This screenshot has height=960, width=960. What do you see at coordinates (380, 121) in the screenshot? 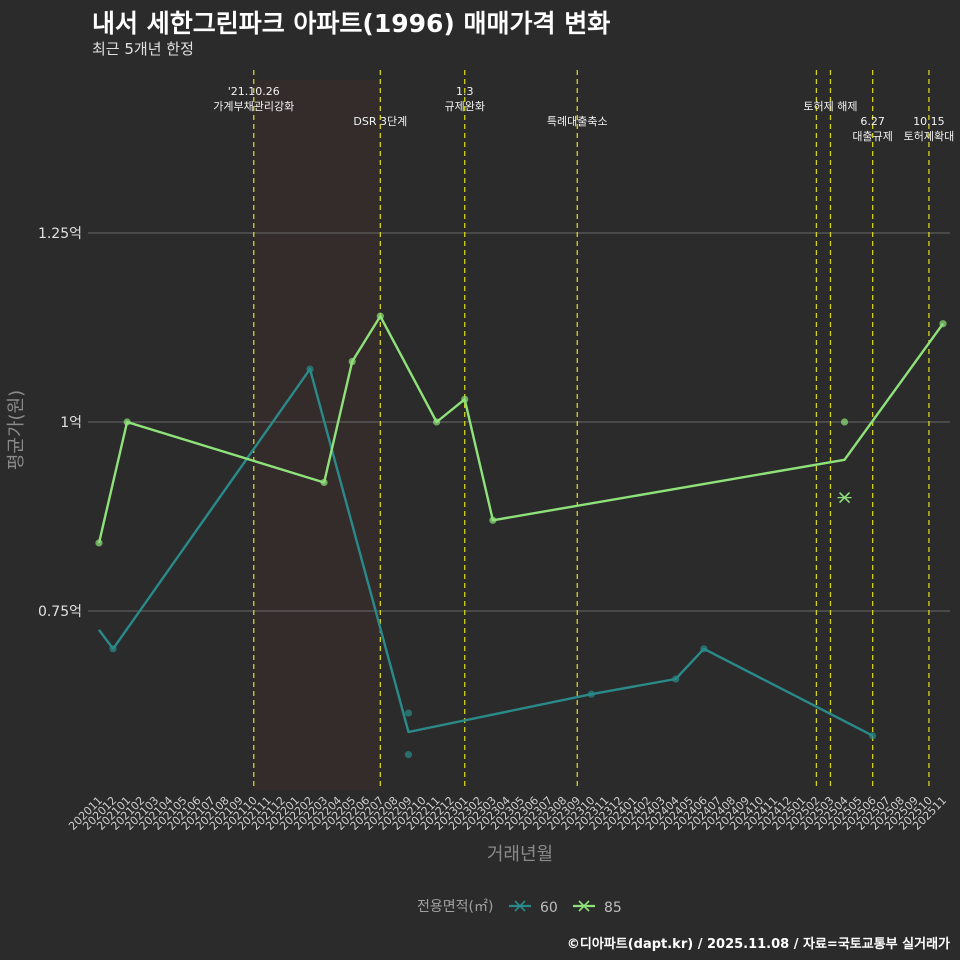
I see `event-label: DSR 3단계` at bounding box center [380, 121].